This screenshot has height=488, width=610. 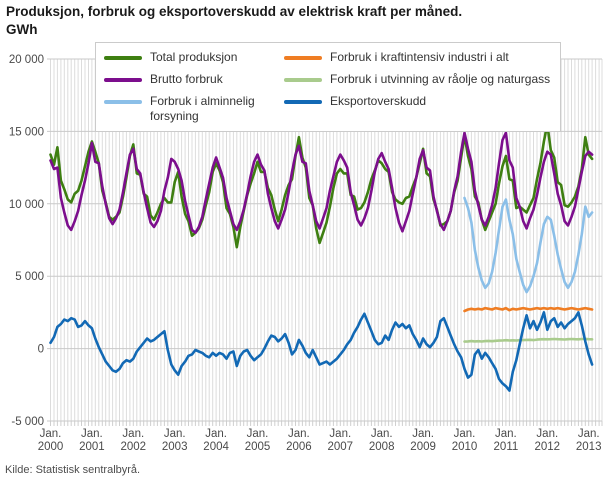 What do you see at coordinates (528, 340) in the screenshot?
I see `series-line-forbruk-i-utvinning-av-r-olje-og-naturgass` at bounding box center [528, 340].